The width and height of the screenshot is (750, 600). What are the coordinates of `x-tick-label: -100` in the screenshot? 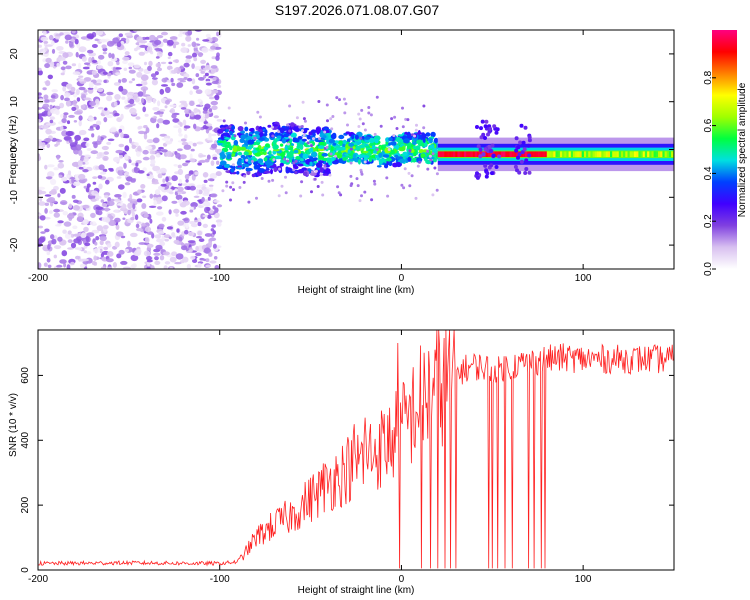 It's located at (220, 579).